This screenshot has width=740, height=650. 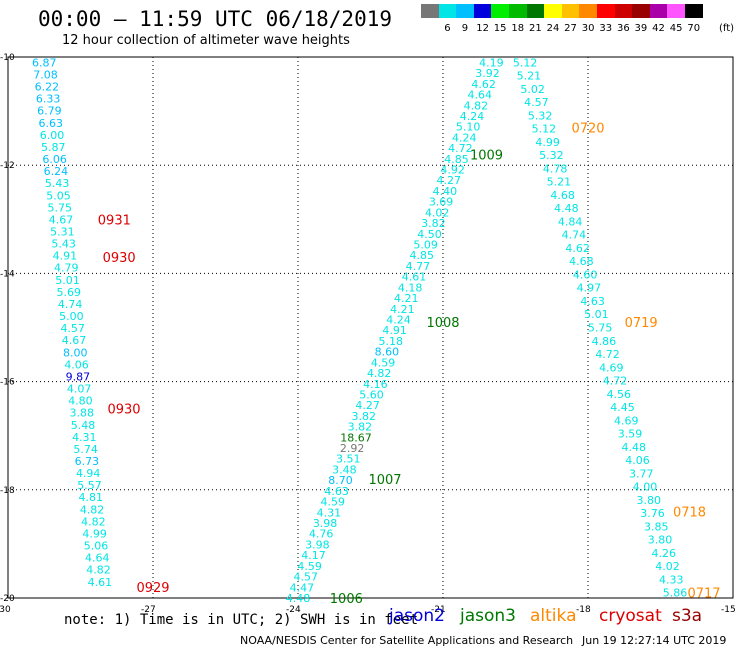 I want to click on wave-height-value: 3.88, so click(x=81, y=413).